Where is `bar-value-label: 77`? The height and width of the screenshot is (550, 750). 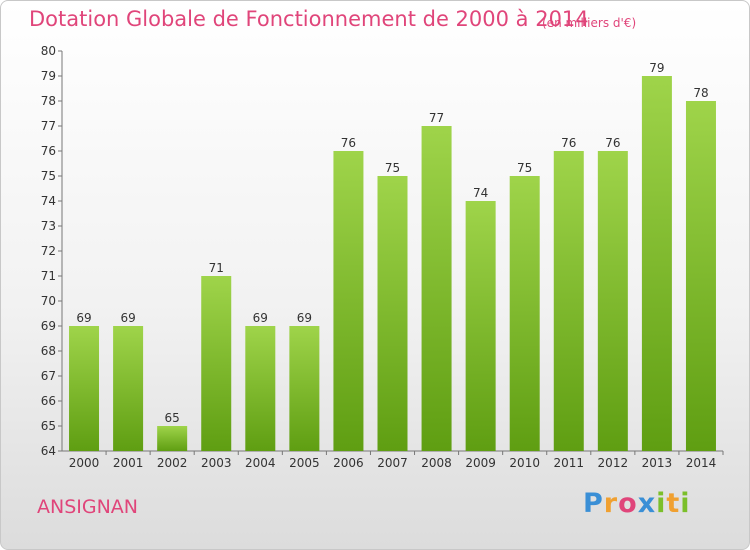 bar-value-label: 77 is located at coordinates (436, 118).